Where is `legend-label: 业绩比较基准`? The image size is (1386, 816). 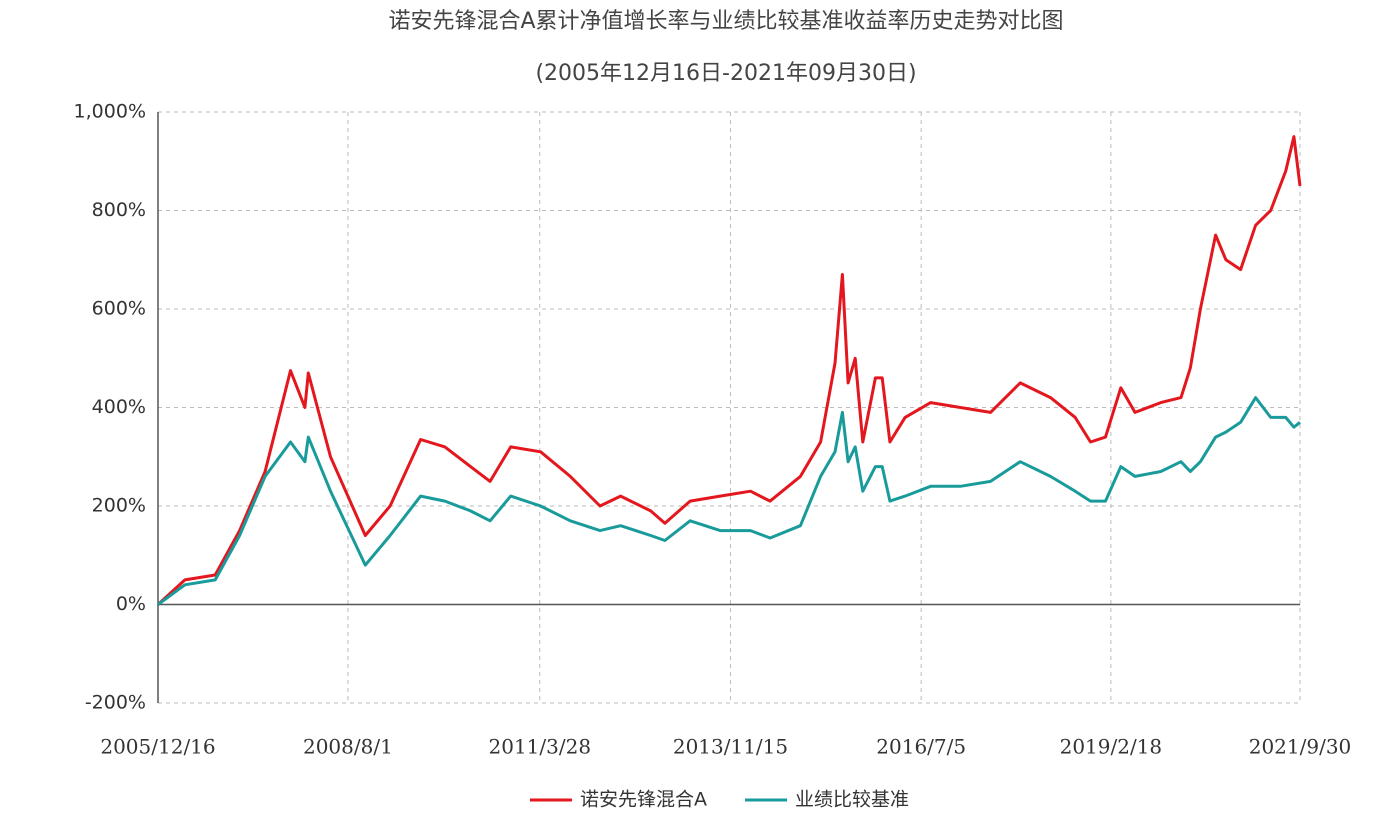 legend-label: 业绩比较基准 is located at coordinates (852, 800).